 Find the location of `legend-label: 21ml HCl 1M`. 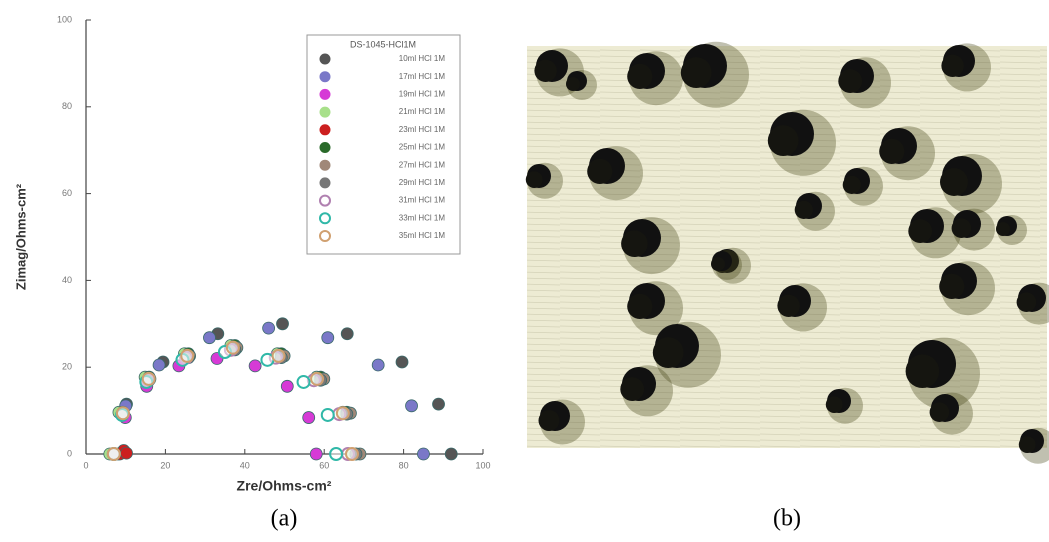

legend-label: 21ml HCl 1M is located at coordinates (422, 111).